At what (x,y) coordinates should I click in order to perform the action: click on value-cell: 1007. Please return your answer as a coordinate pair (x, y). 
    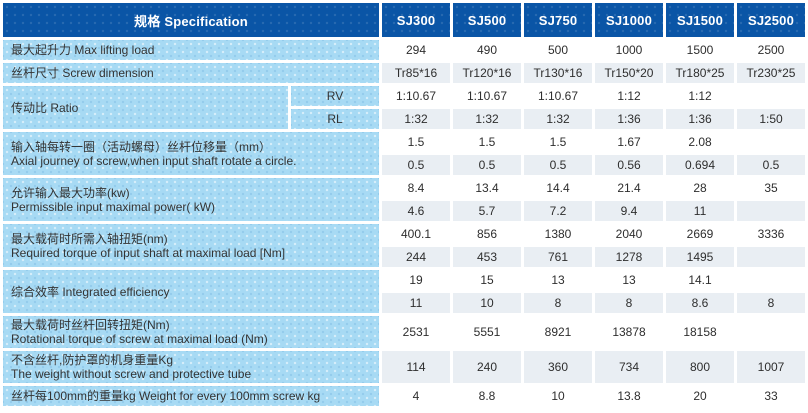
    Looking at the image, I should click on (771, 367).